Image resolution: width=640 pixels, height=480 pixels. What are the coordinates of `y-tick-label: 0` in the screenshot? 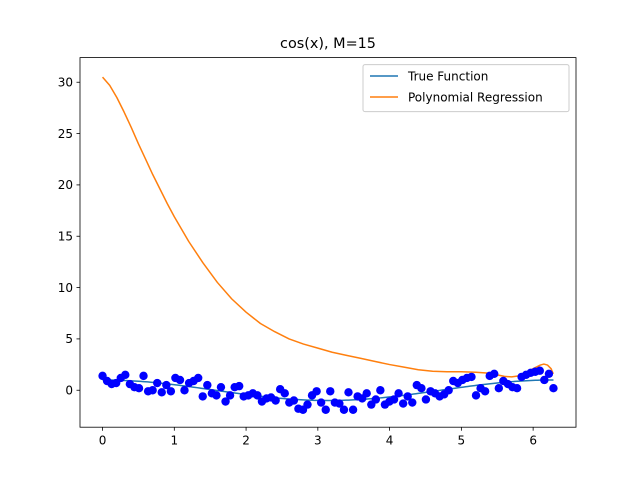 It's located at (69, 391).